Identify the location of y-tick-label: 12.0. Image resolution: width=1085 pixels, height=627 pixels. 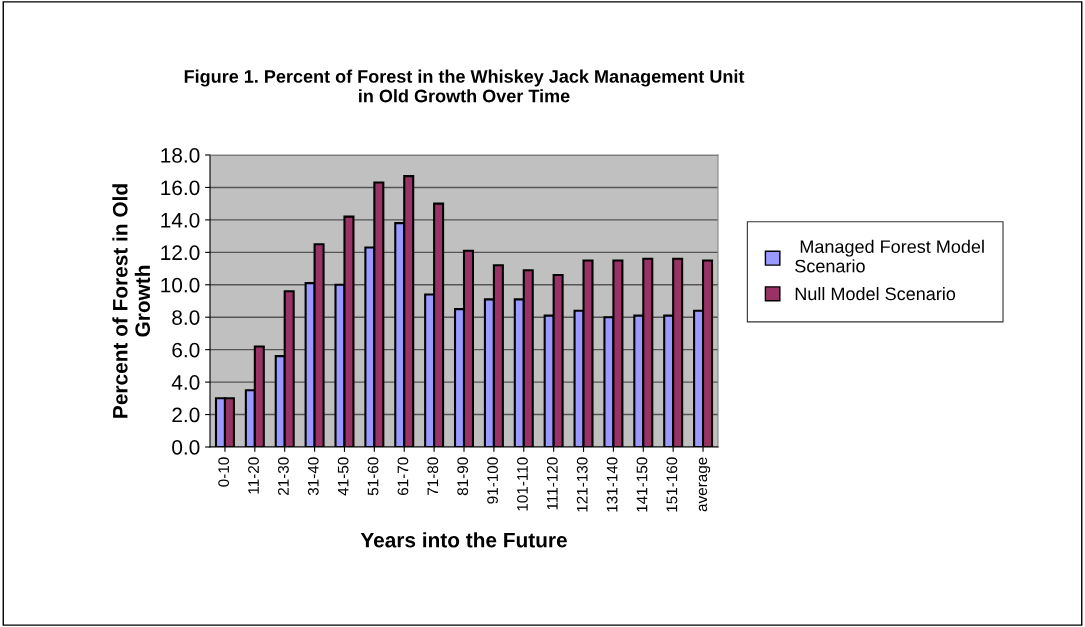
(180, 253).